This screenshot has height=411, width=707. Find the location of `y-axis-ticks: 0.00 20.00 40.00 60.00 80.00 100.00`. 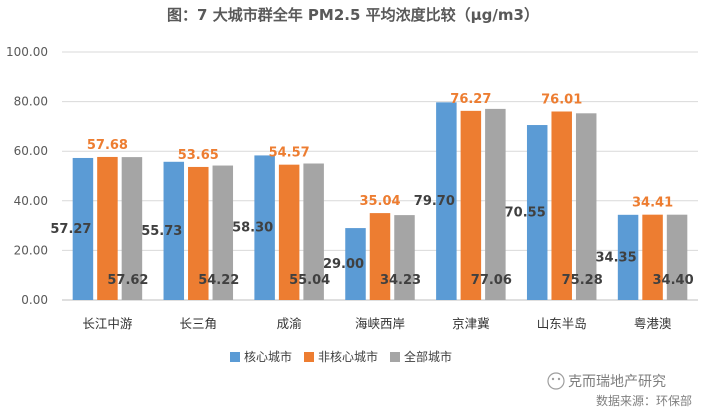

y-axis-ticks: 0.00 20.00 40.00 60.00 80.00 100.00 is located at coordinates (27, 176).